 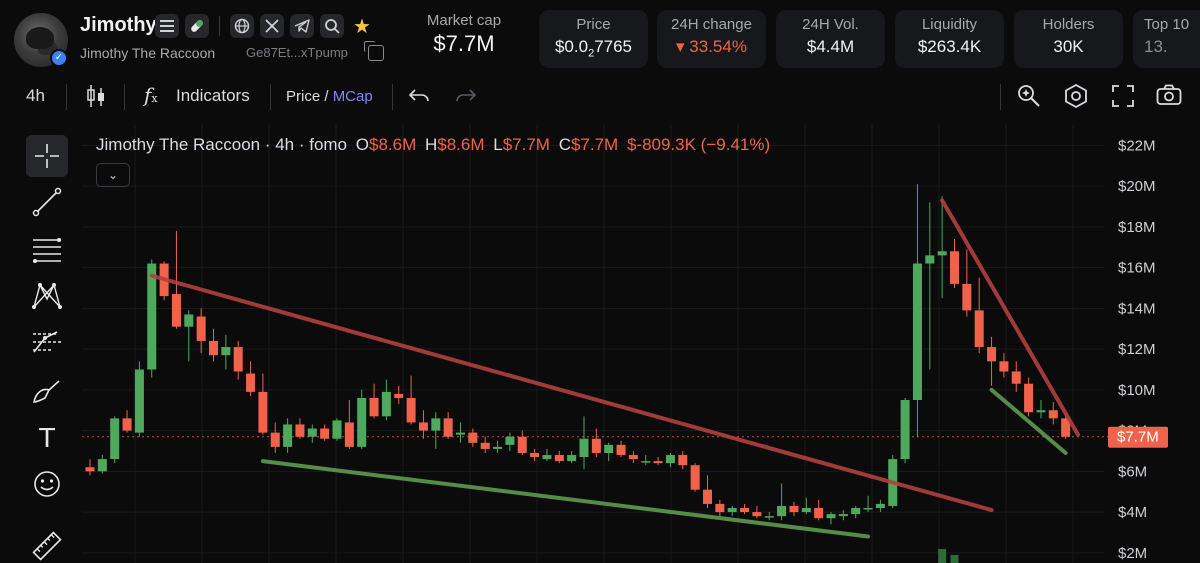 I want to click on crosshair-icon, so click(x=47, y=156).